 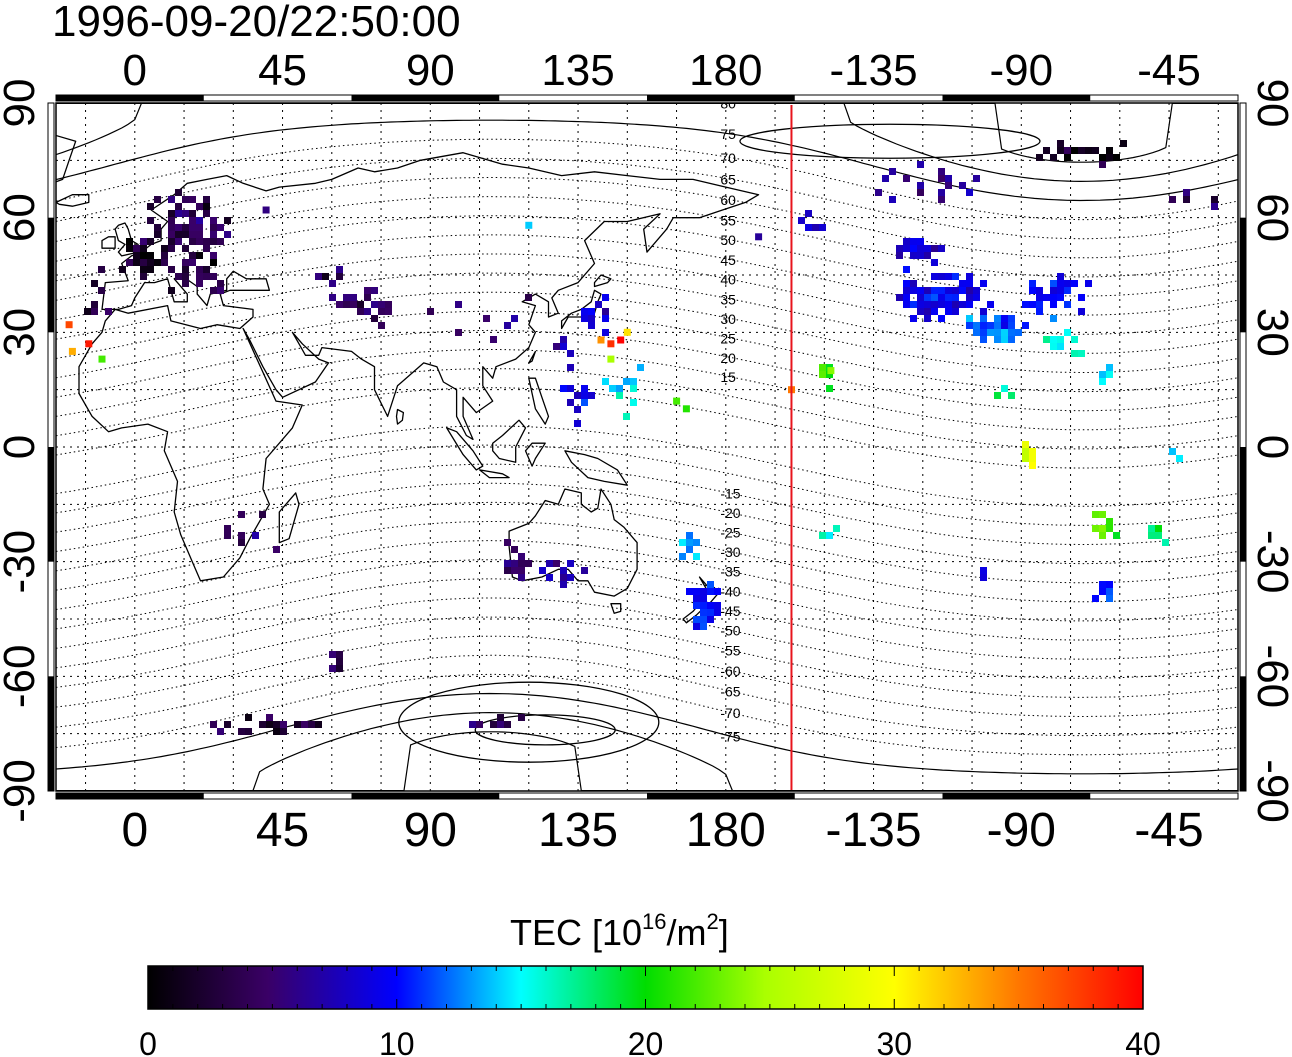 I want to click on colorbar-tick-label: 10, so click(x=397, y=1041).